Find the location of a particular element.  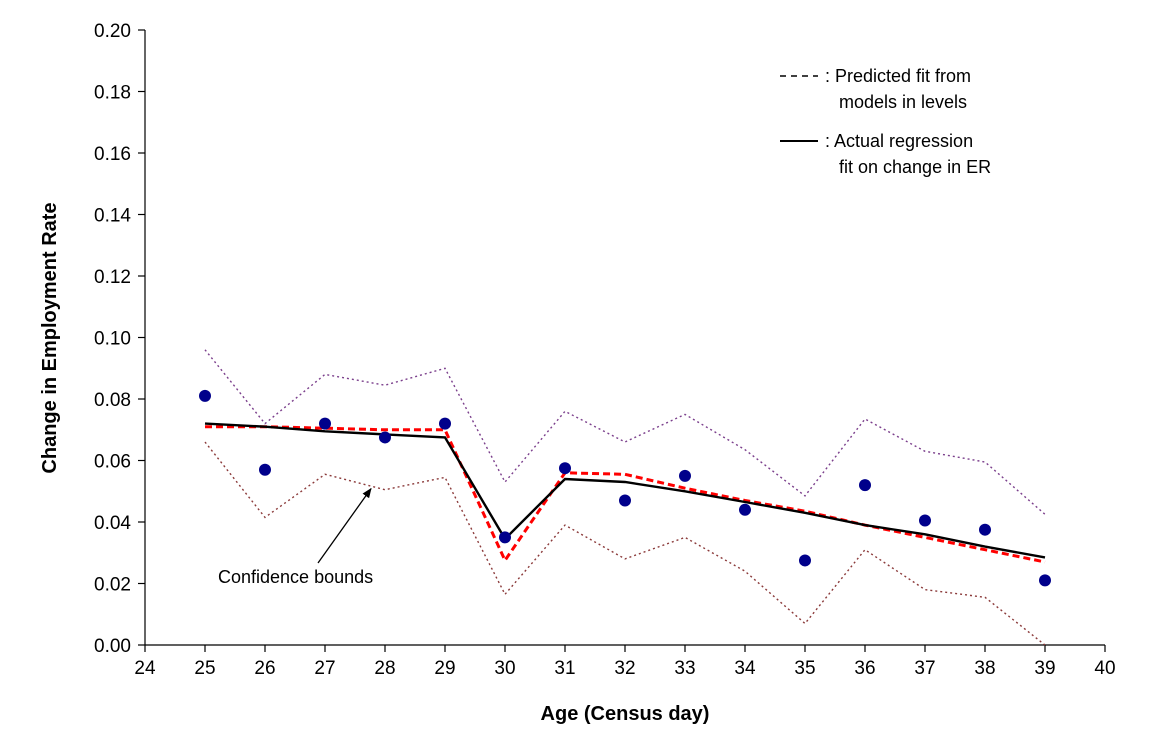

y-tick-label: 0.12 is located at coordinates (112, 277).